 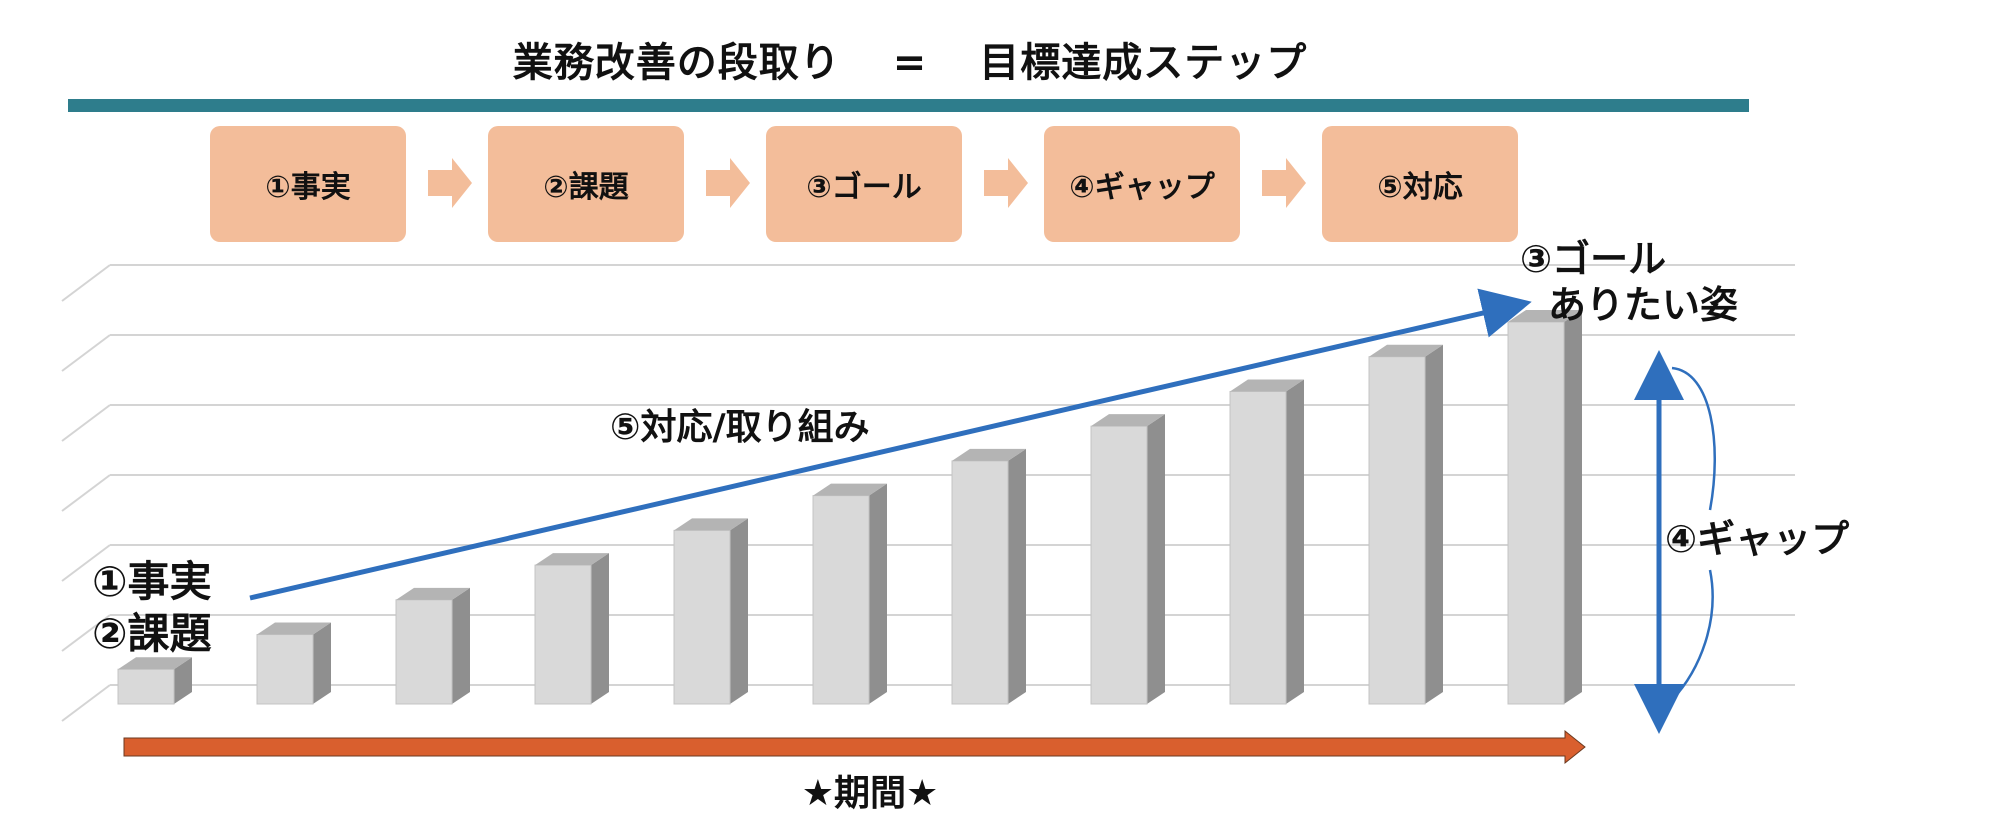 I want to click on fact-label: ①事実, so click(x=152, y=581).